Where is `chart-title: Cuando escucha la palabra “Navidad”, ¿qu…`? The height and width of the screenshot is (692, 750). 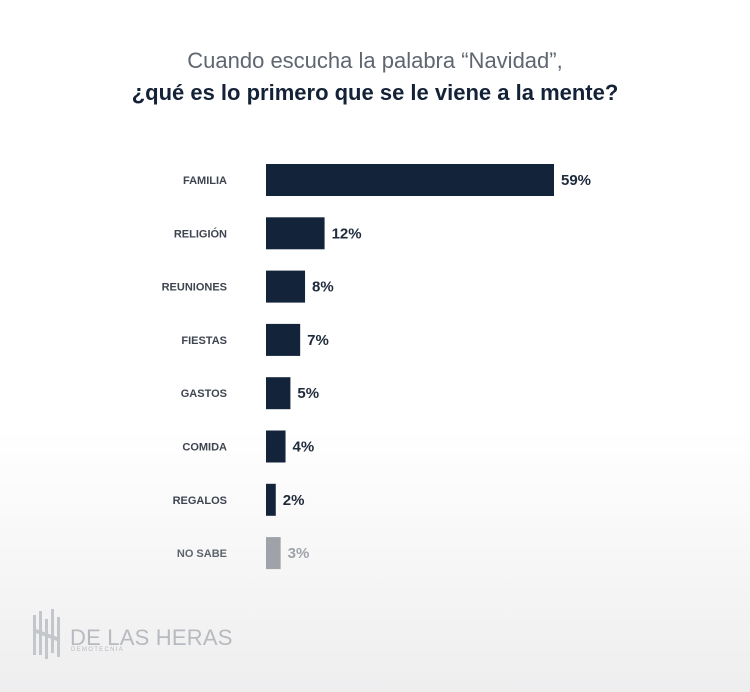
chart-title: Cuando escucha la palabra “Navidad”, ¿qu… is located at coordinates (375, 76).